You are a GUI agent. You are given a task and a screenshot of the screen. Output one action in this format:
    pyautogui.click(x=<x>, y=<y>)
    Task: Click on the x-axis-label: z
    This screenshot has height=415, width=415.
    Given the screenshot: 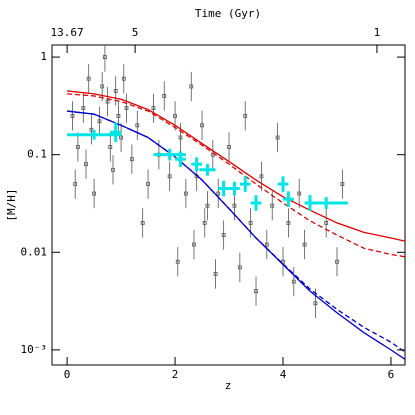 What is the action you would take?
    pyautogui.click(x=228, y=385)
    